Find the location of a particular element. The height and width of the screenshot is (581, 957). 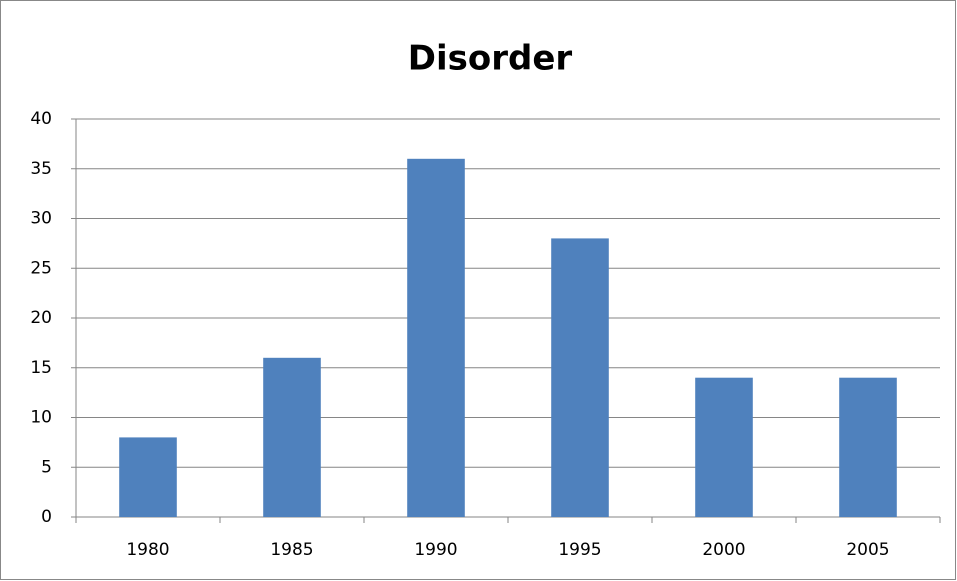

x-tick-label: 1995 is located at coordinates (579, 550).